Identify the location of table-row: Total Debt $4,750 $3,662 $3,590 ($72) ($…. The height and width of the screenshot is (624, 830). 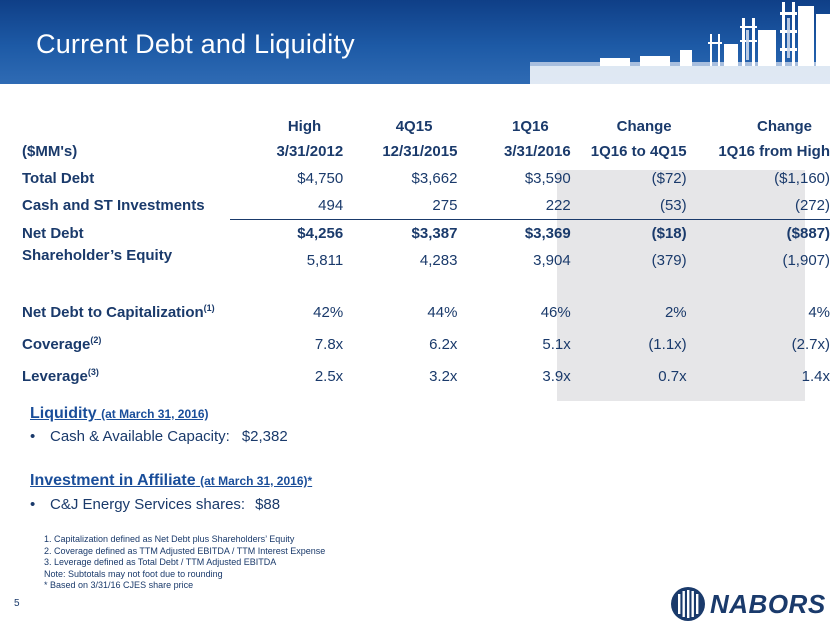
(423, 178).